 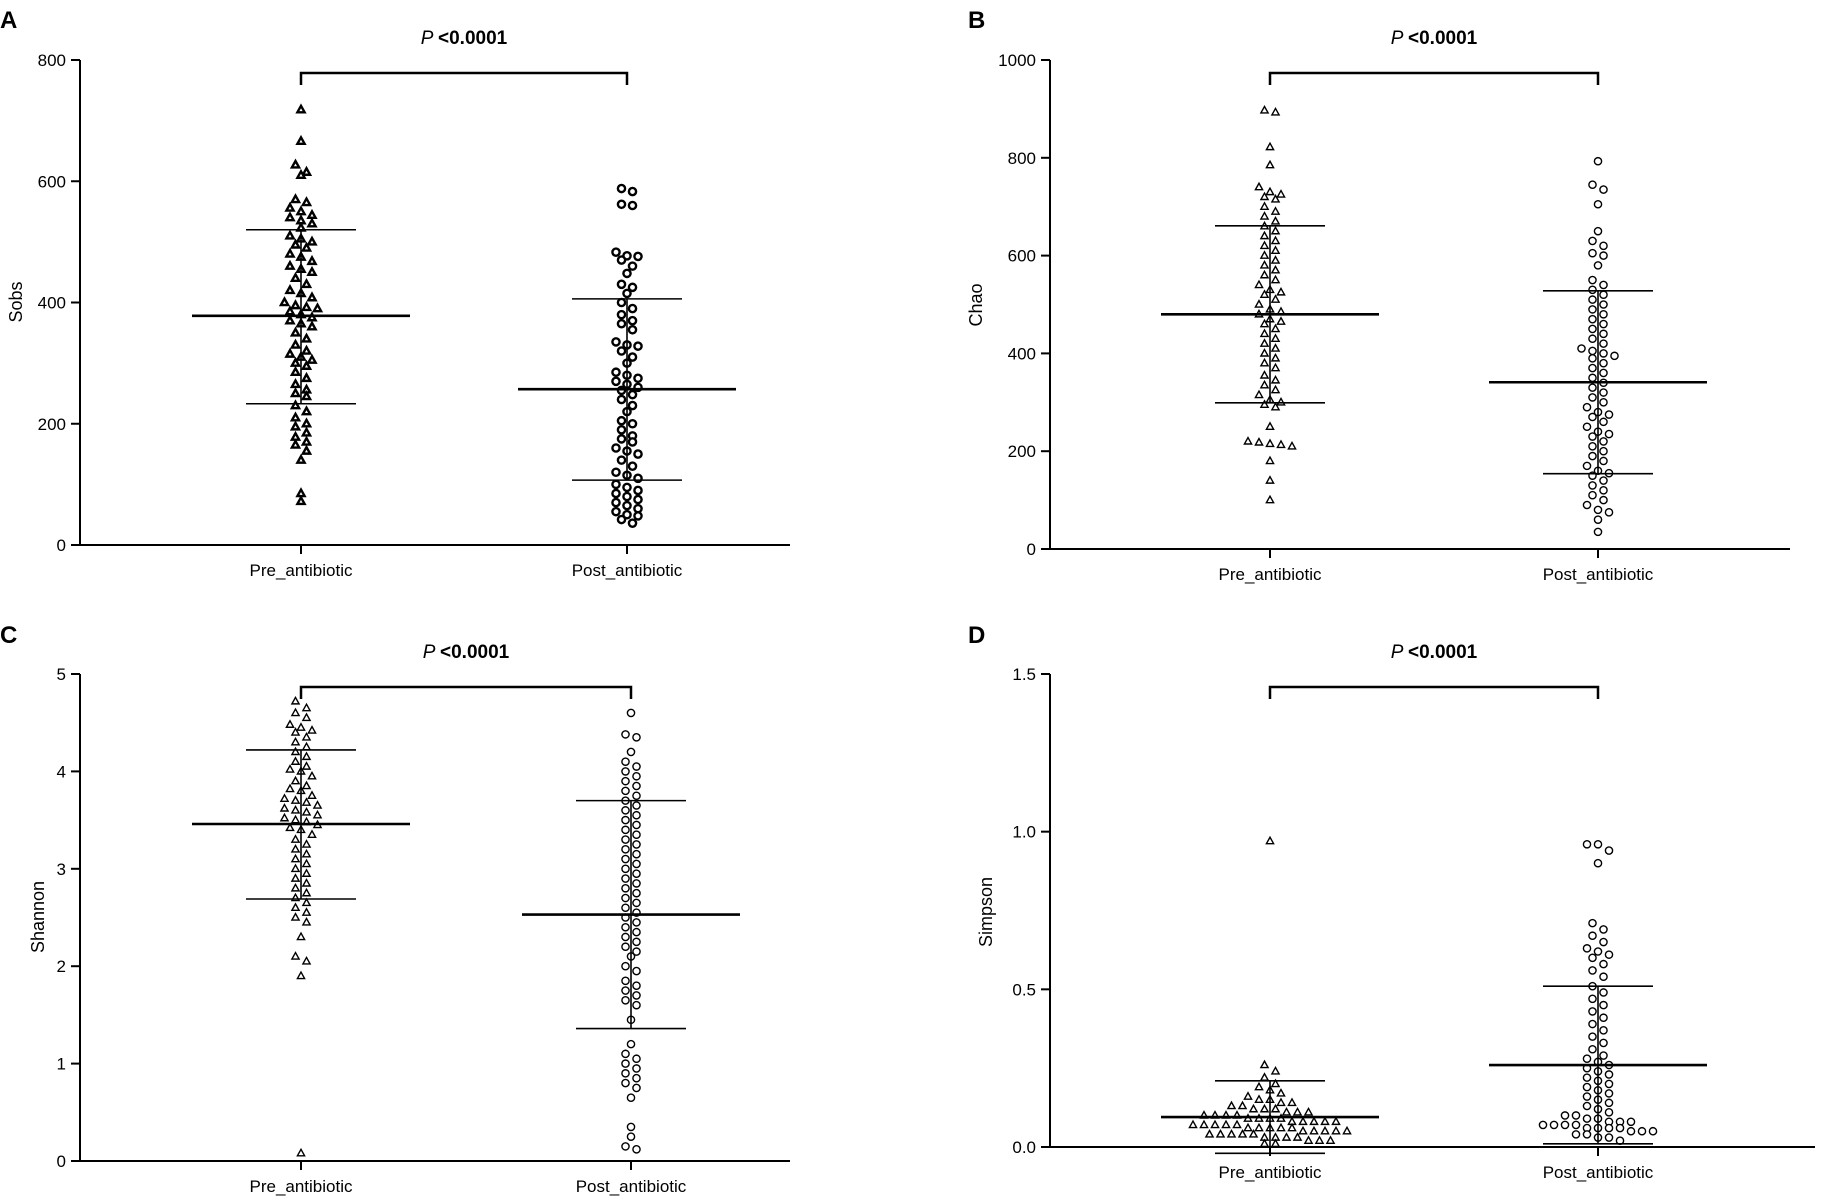 I want to click on panel-c-y-tick-label-5: 5, so click(x=61, y=674).